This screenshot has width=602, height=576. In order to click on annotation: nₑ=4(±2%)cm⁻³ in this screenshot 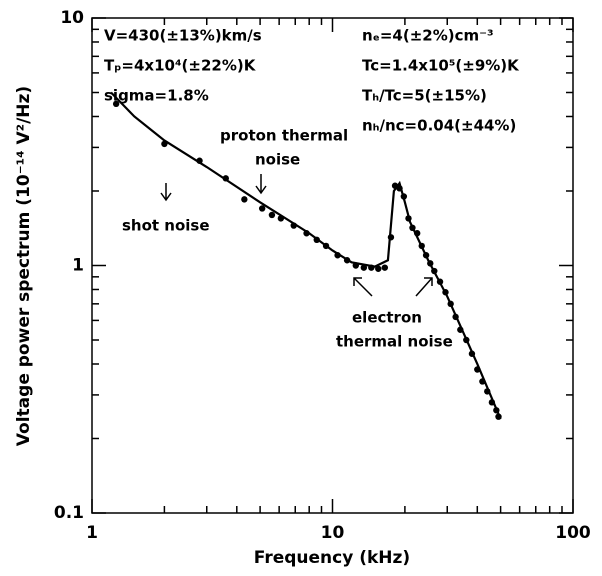, I will do `click(428, 36)`.